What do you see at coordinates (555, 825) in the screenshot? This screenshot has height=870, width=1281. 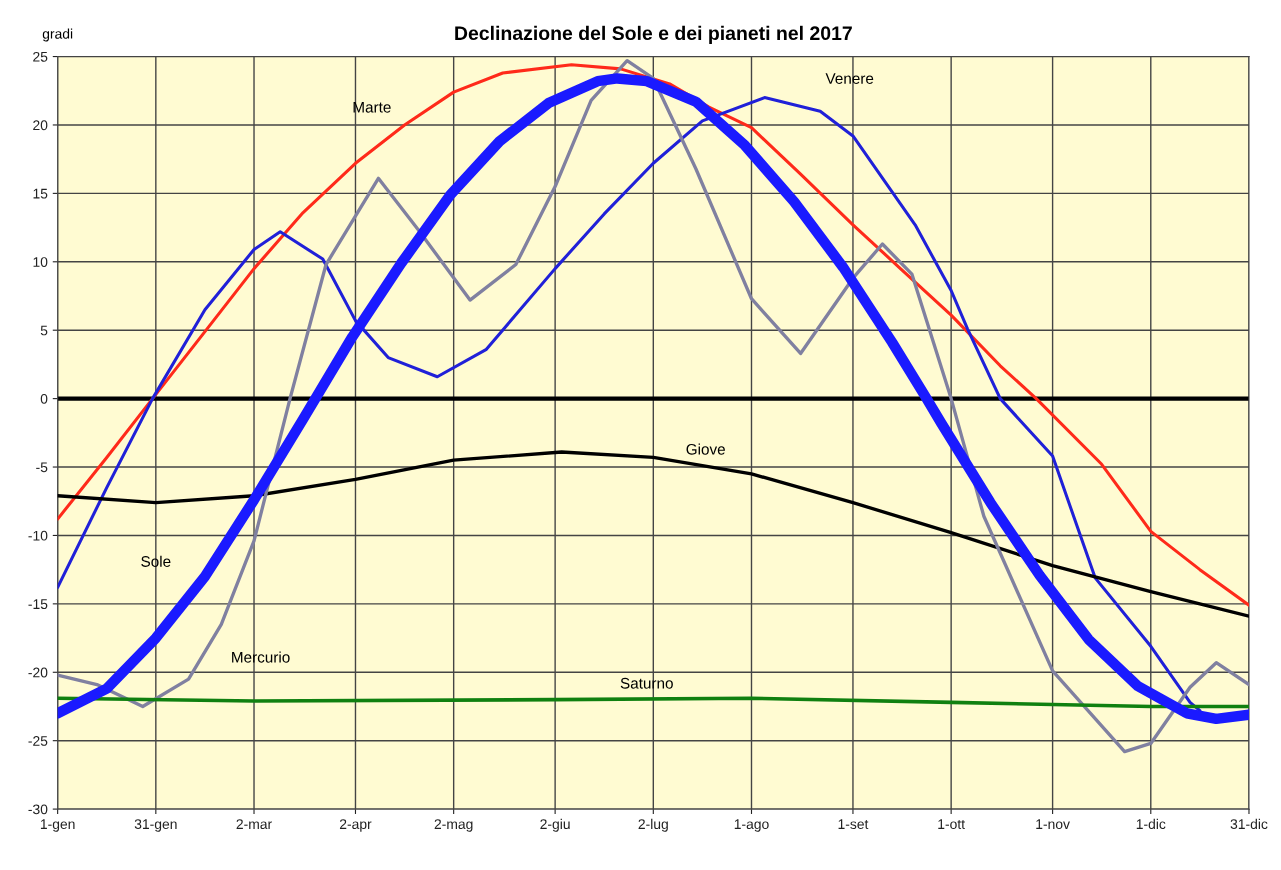 I see `x-tick-label: 2-giu` at bounding box center [555, 825].